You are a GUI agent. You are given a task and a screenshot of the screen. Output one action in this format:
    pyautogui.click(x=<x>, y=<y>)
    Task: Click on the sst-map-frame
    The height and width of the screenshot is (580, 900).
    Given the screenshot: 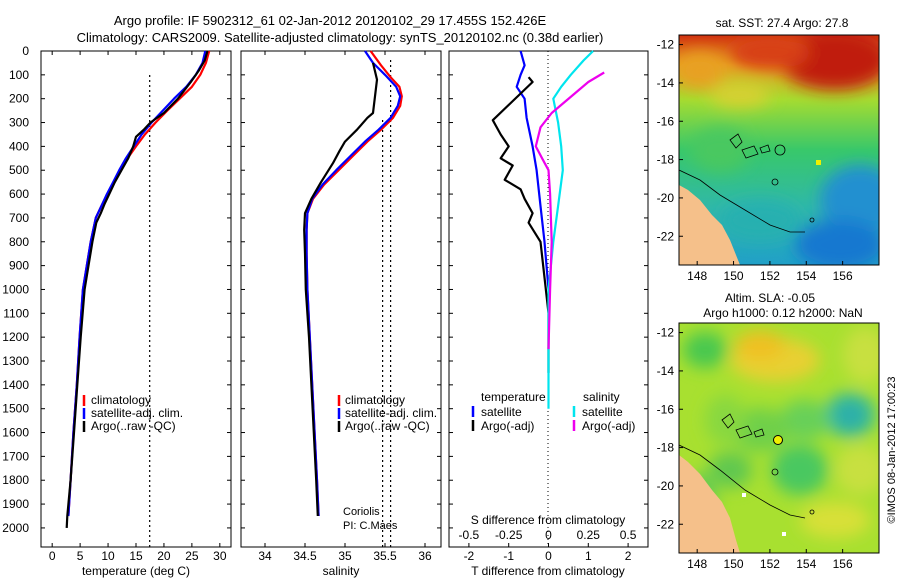 What is the action you would take?
    pyautogui.click(x=779, y=150)
    